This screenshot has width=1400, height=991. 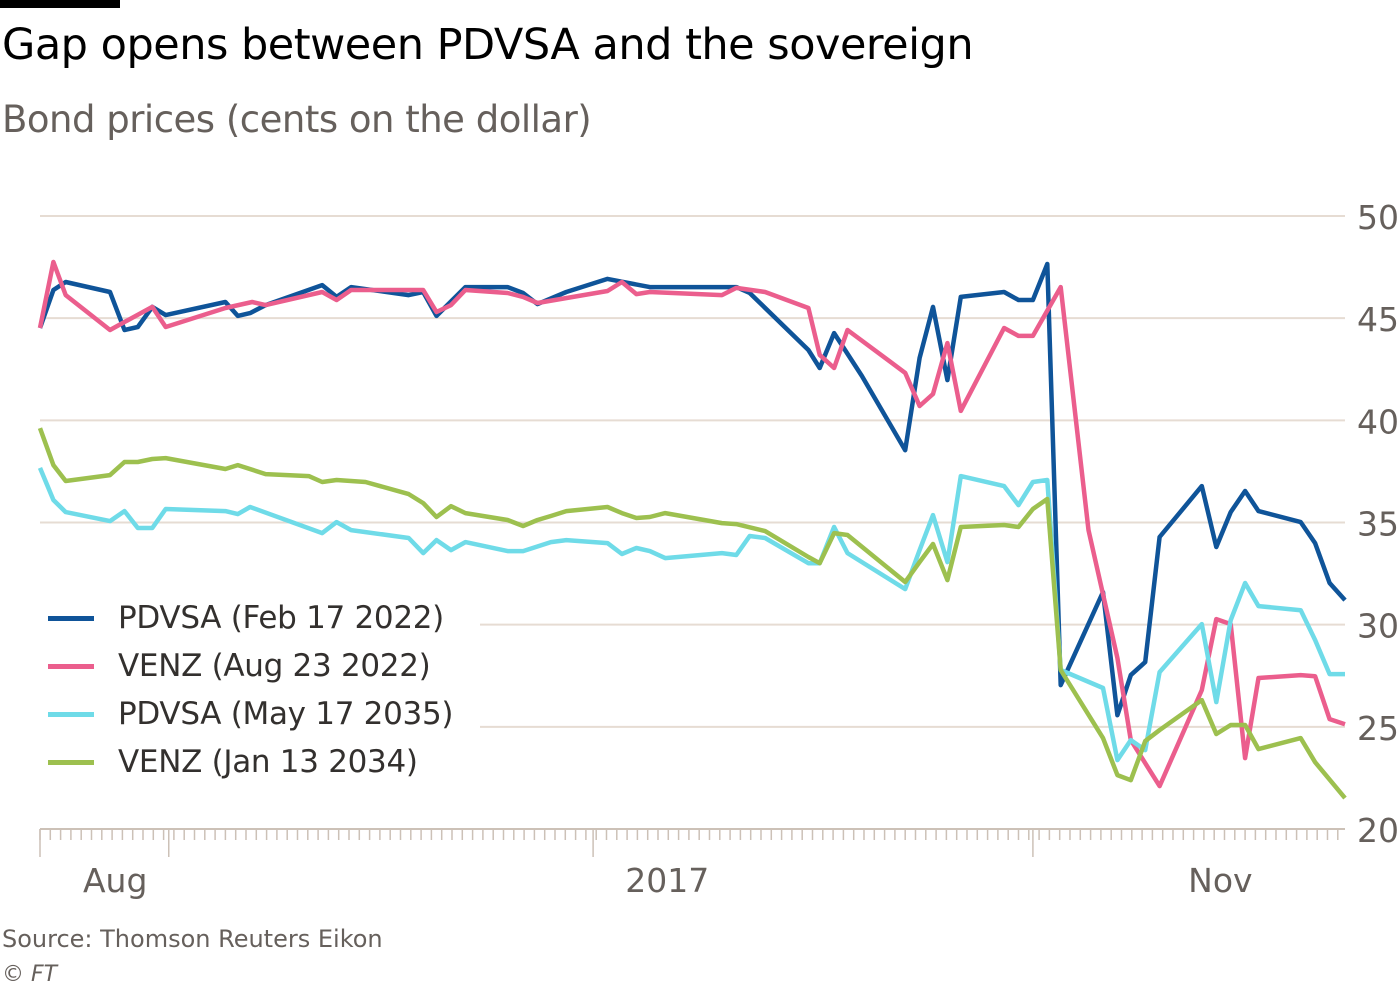 What do you see at coordinates (1378, 626) in the screenshot?
I see `y-tick-label: 30` at bounding box center [1378, 626].